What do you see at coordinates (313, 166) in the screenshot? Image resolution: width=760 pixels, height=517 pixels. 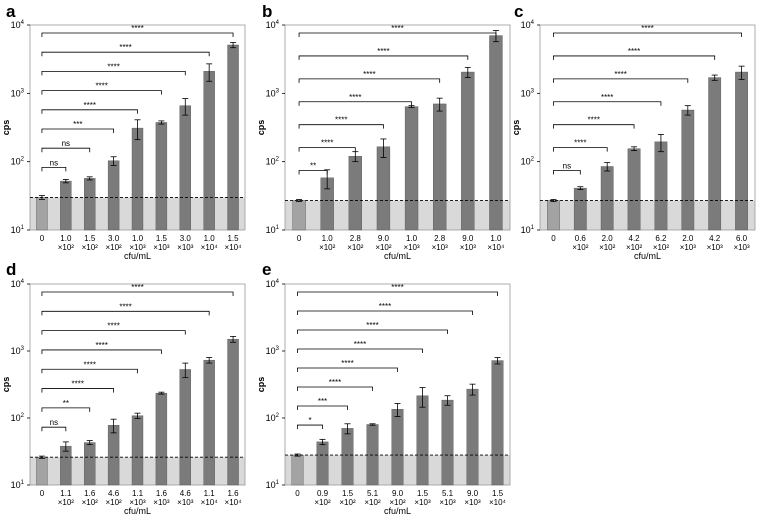 I see `significance-label: **` at bounding box center [313, 166].